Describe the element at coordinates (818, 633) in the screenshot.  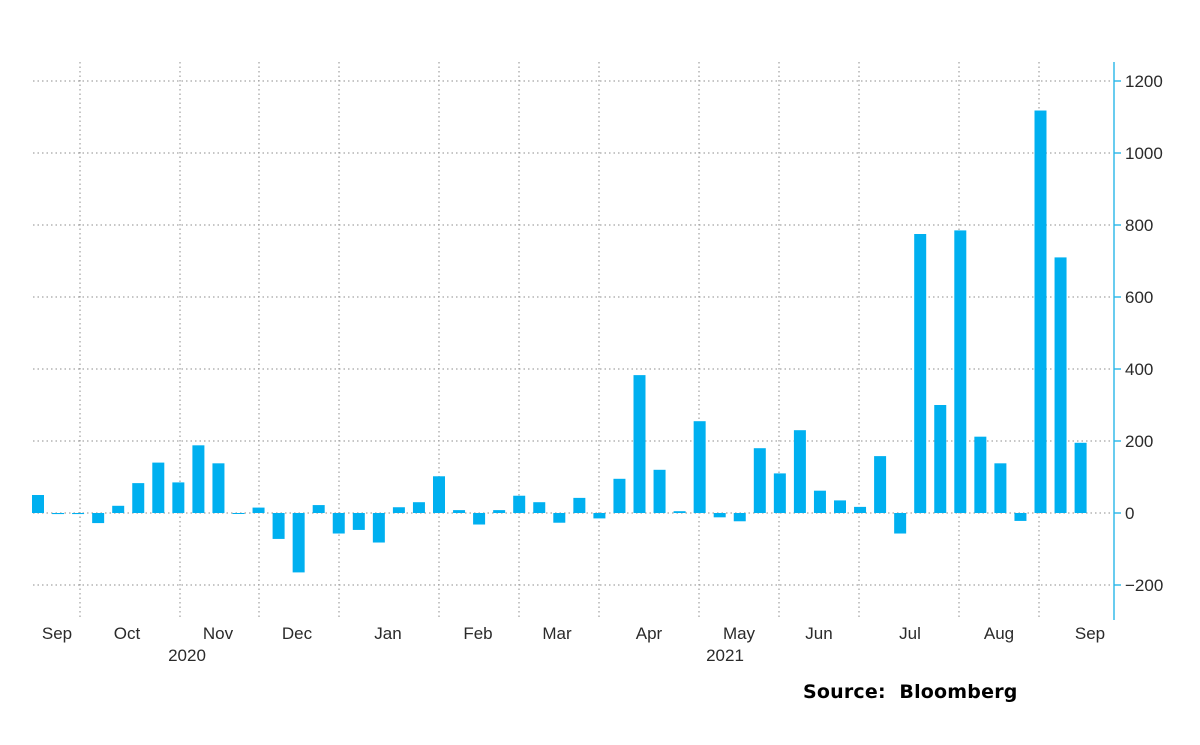
I see `x-month-label-9: Jun` at that location.